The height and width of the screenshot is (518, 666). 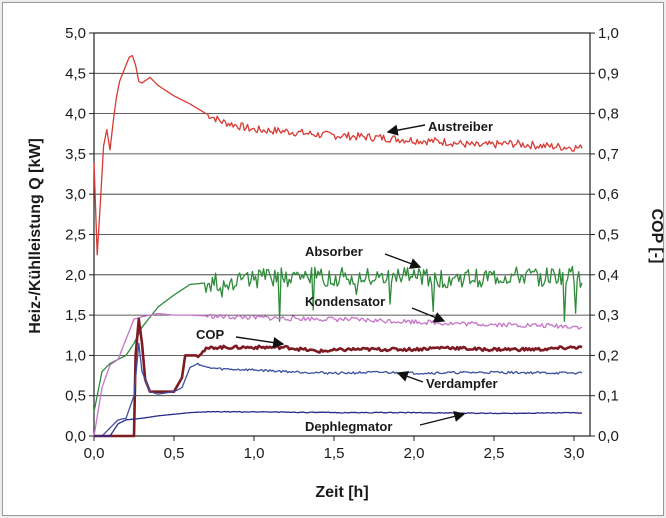 What do you see at coordinates (494, 453) in the screenshot?
I see `x-tick-label: 2,5` at bounding box center [494, 453].